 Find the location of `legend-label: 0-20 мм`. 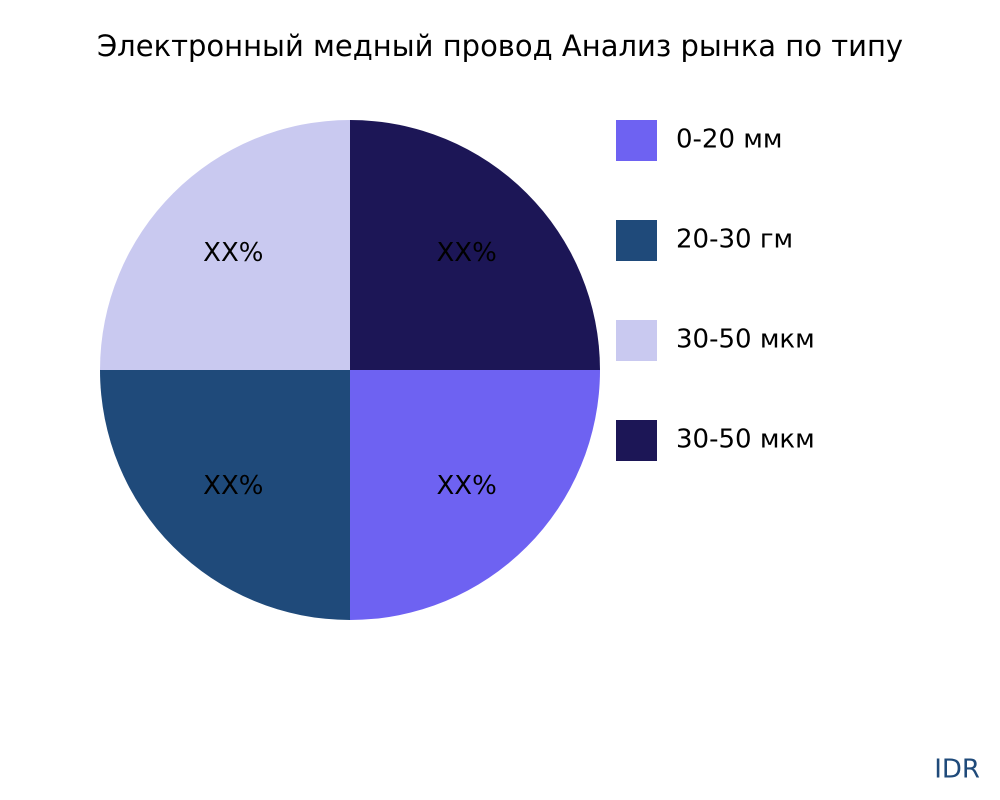

legend-label: 0-20 мм is located at coordinates (729, 140).